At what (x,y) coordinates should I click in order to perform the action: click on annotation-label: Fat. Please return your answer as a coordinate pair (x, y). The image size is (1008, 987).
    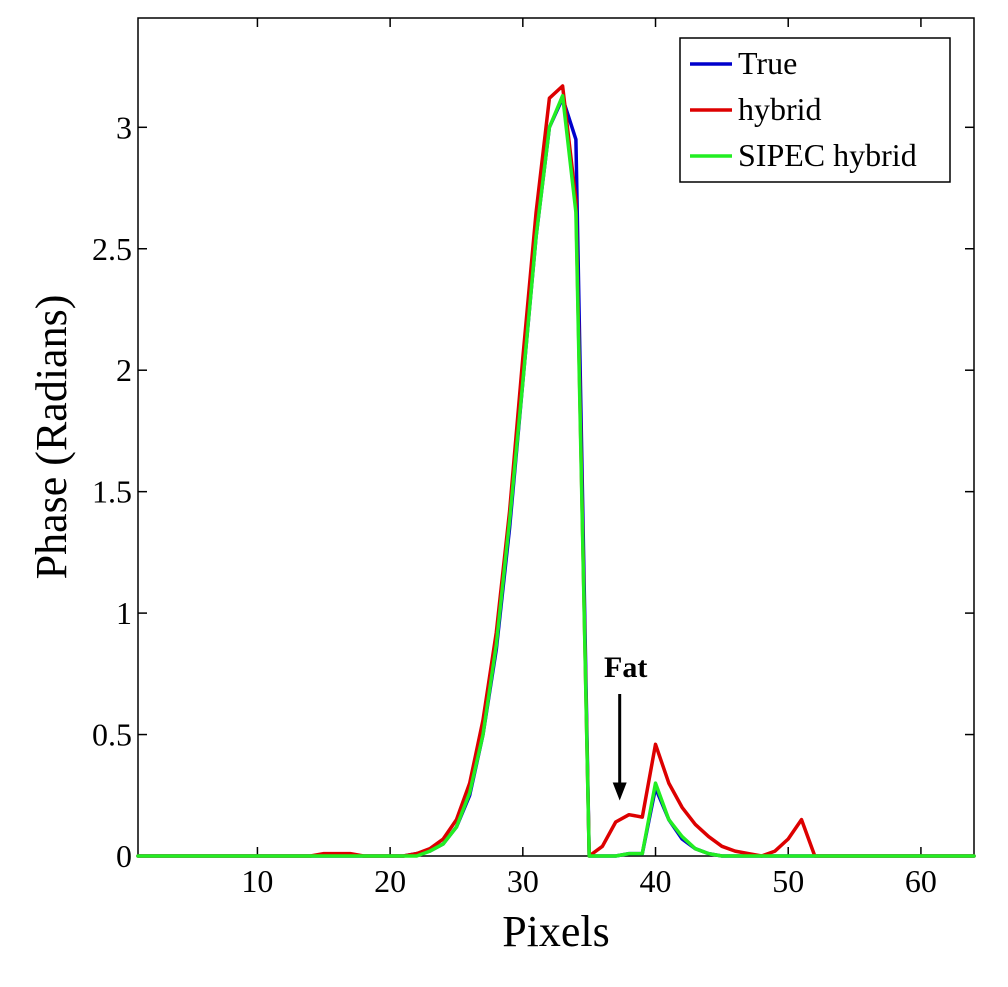
    Looking at the image, I should click on (625, 667).